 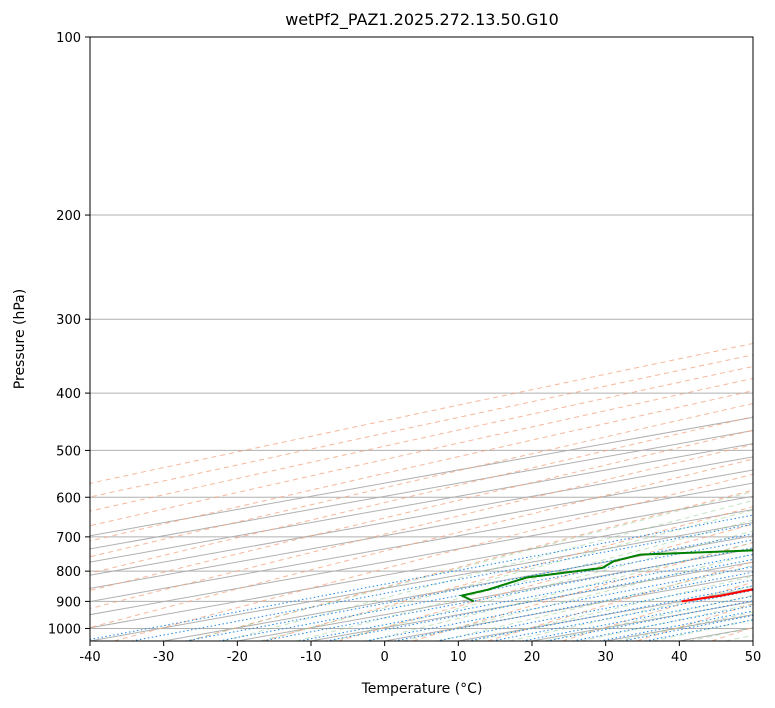 What do you see at coordinates (532, 657) in the screenshot?
I see `x-tick-label: 20` at bounding box center [532, 657].